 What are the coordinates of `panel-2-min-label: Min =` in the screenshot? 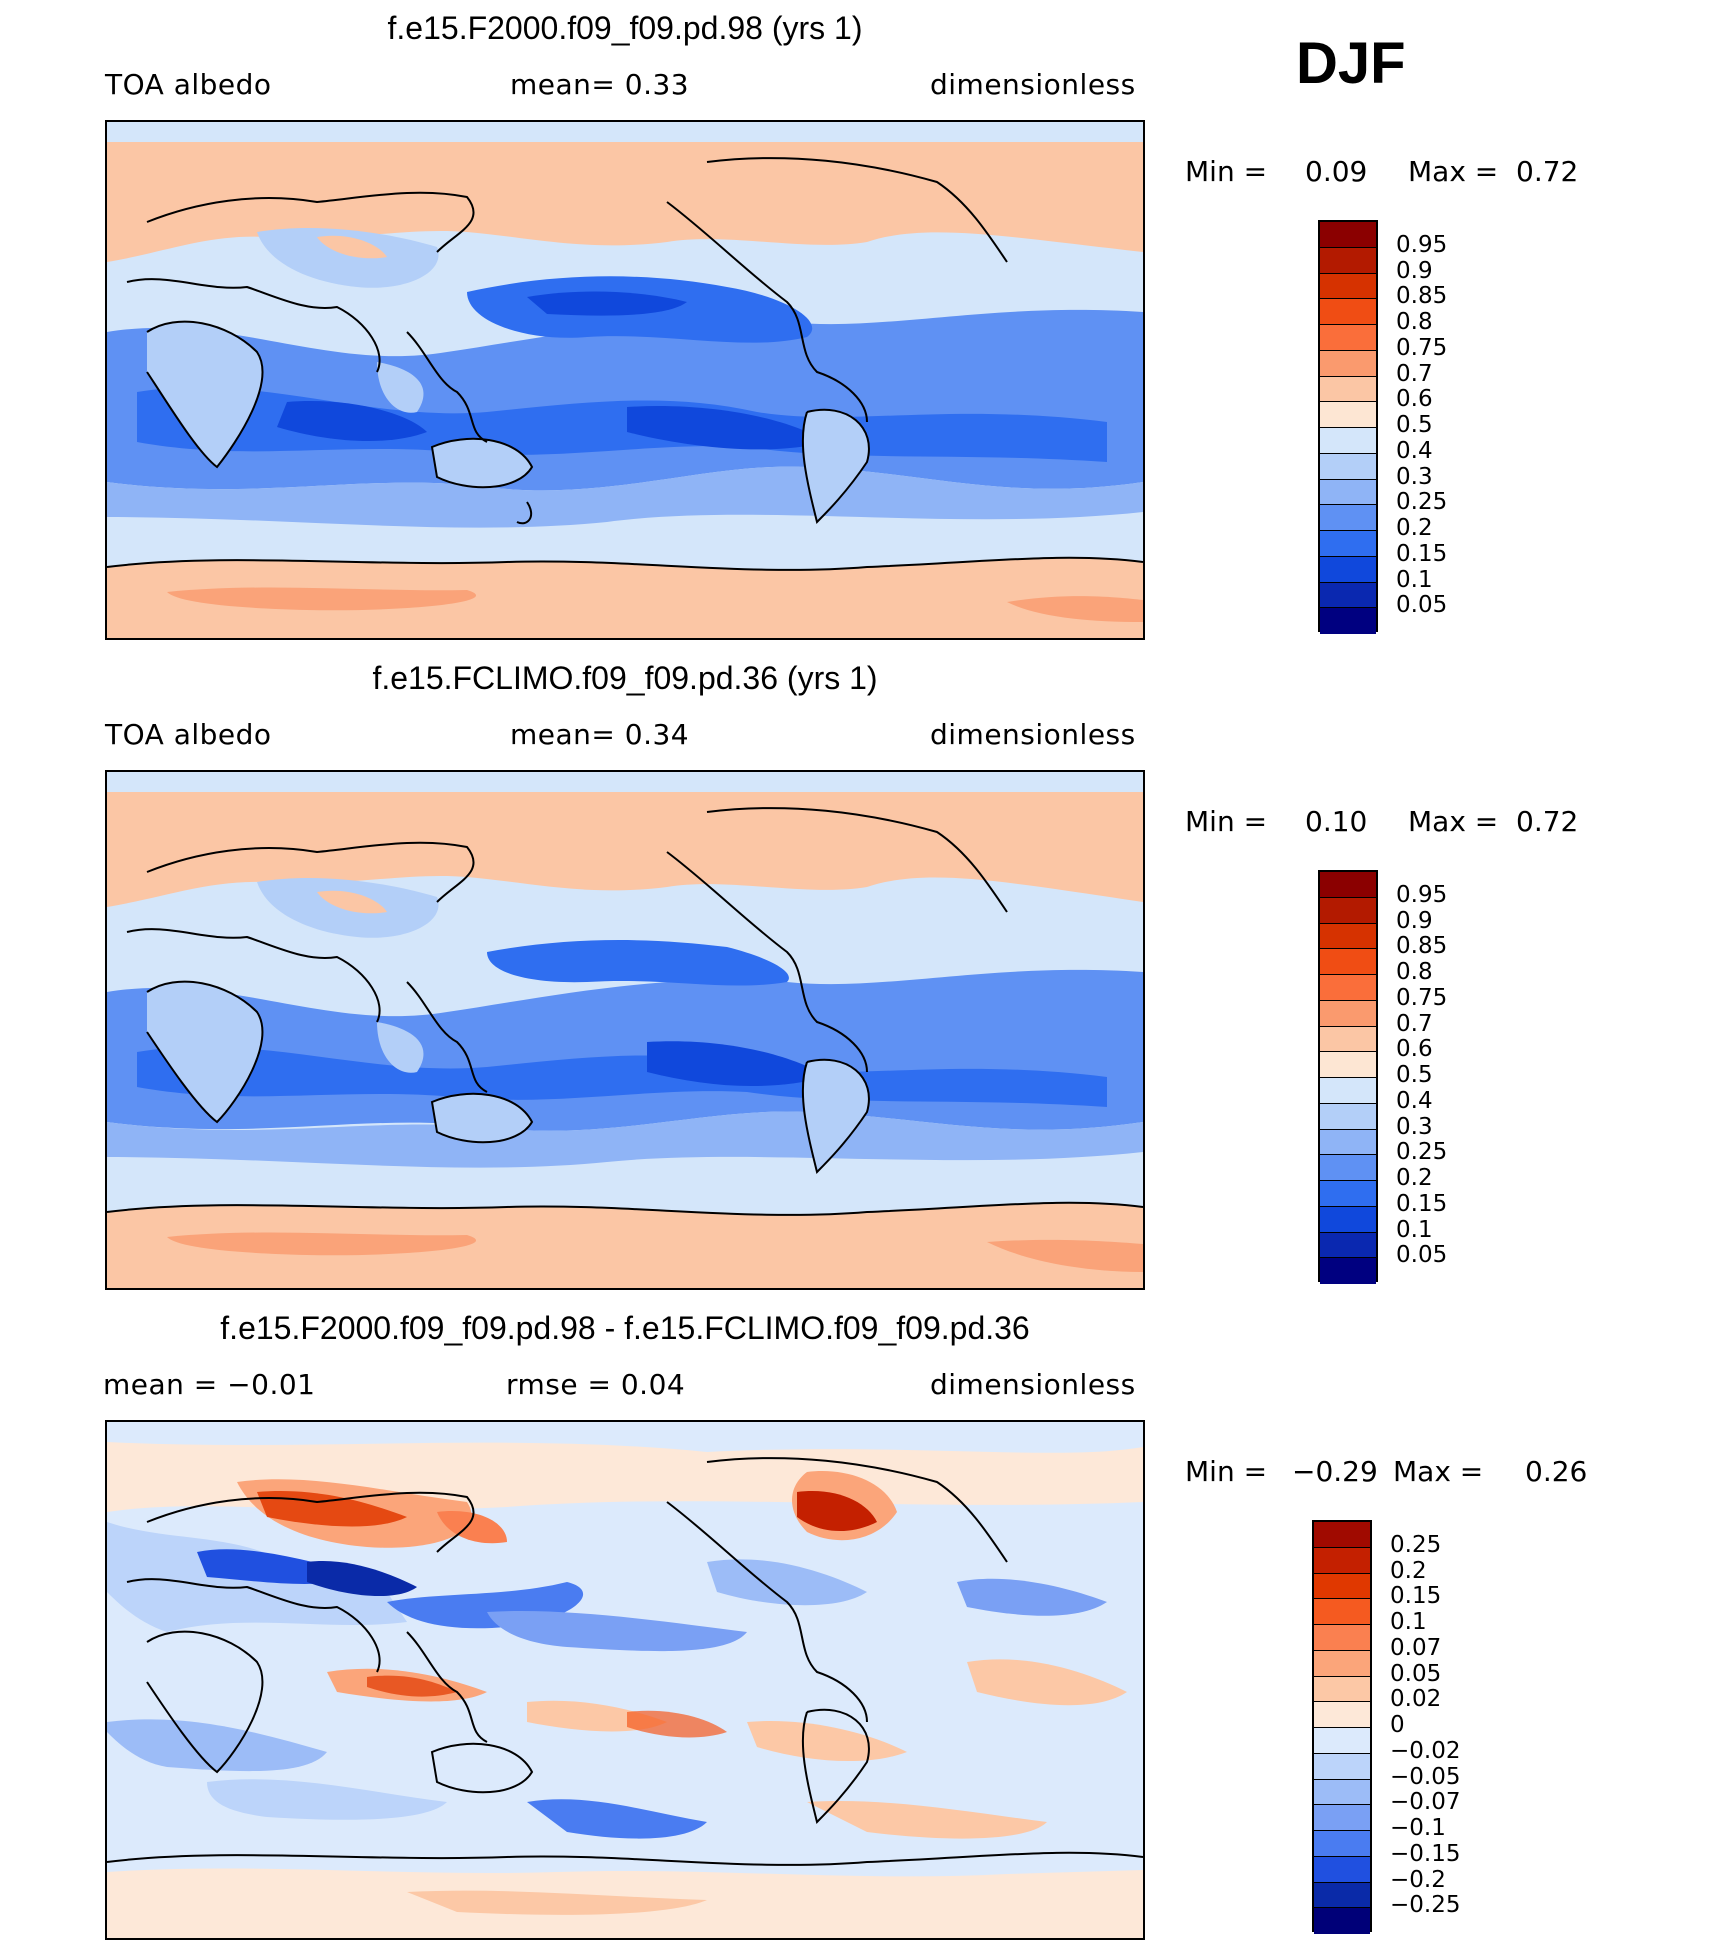 It's located at (1226, 821).